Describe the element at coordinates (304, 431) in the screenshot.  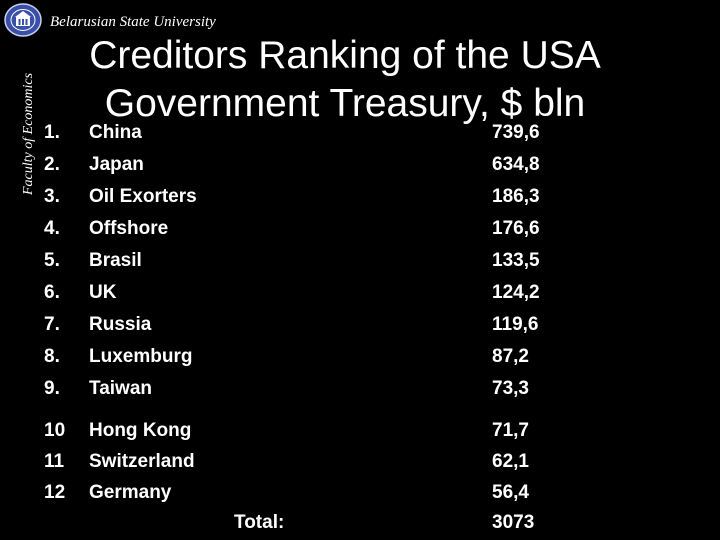
I see `list-item: 10 Hong Kong 71,7` at that location.